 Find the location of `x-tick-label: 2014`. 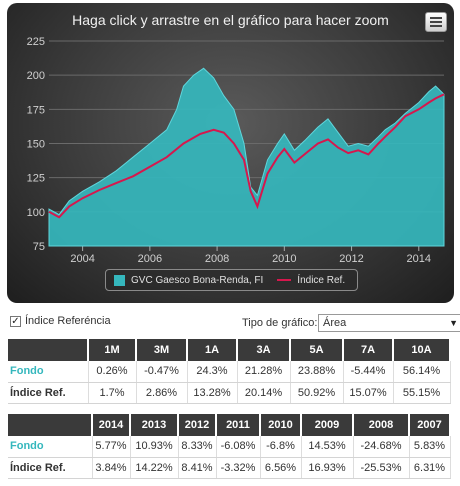

x-tick-label: 2014 is located at coordinates (419, 259).